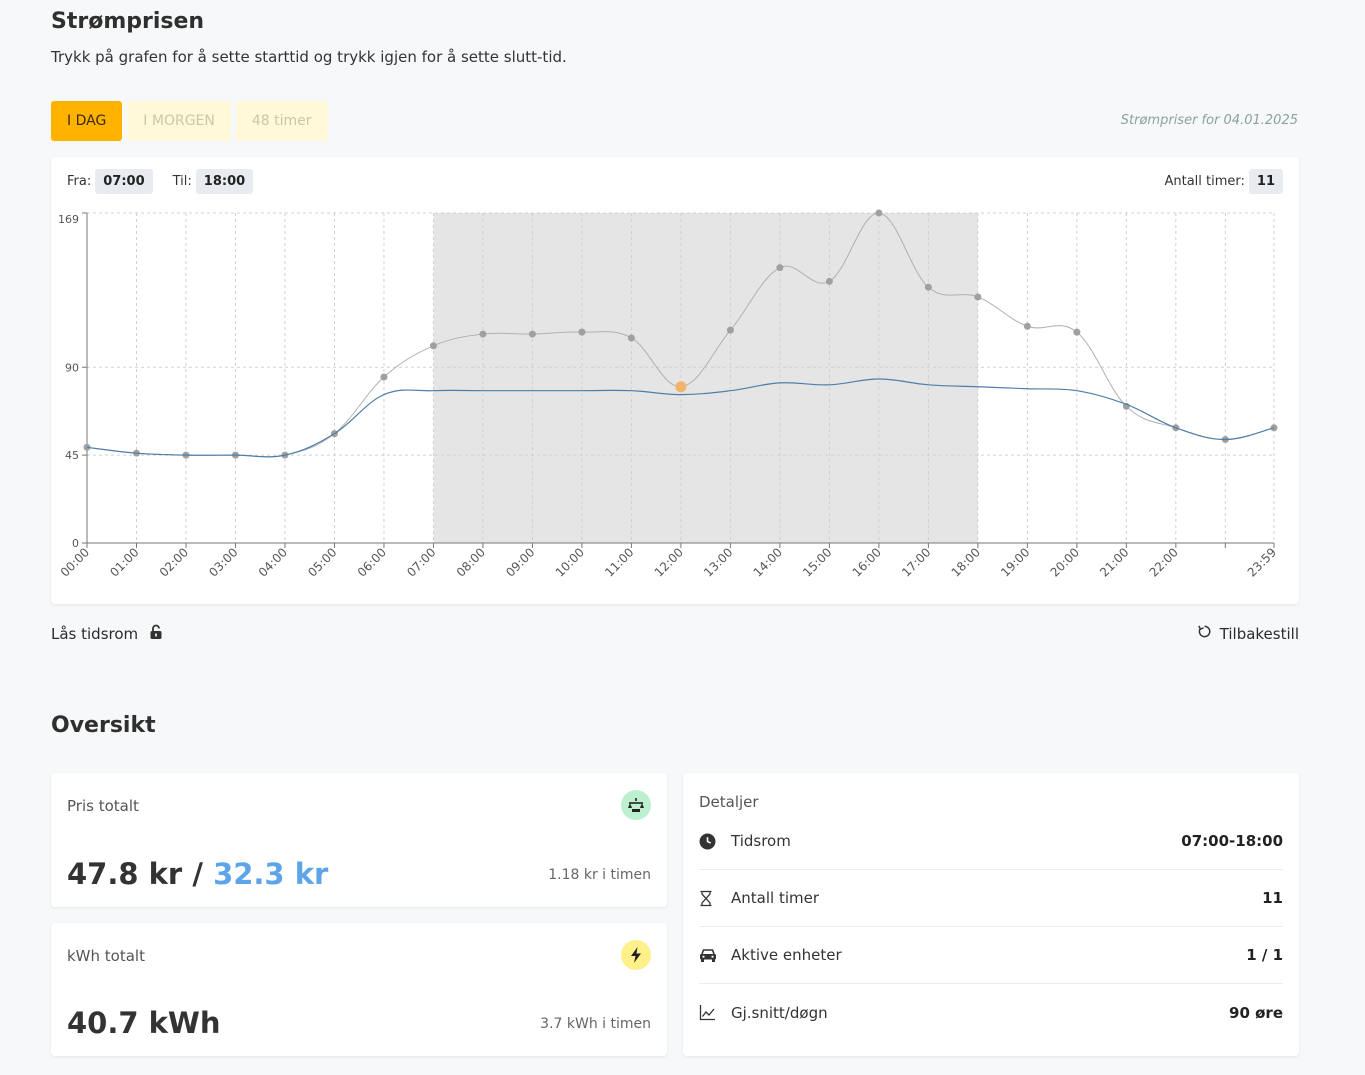 The width and height of the screenshot is (1365, 1075). What do you see at coordinates (1209, 120) in the screenshot?
I see `price-date-note: Strømpriser for 04.01.2025` at bounding box center [1209, 120].